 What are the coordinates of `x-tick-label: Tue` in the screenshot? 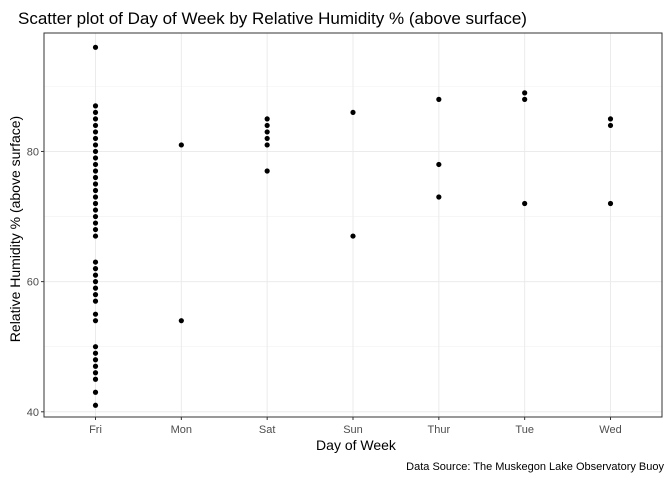 It's located at (524, 430).